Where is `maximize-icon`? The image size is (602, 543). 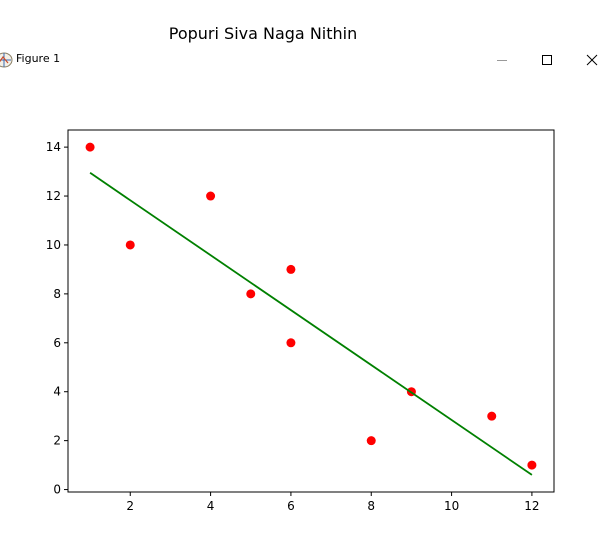
maximize-icon is located at coordinates (547, 60).